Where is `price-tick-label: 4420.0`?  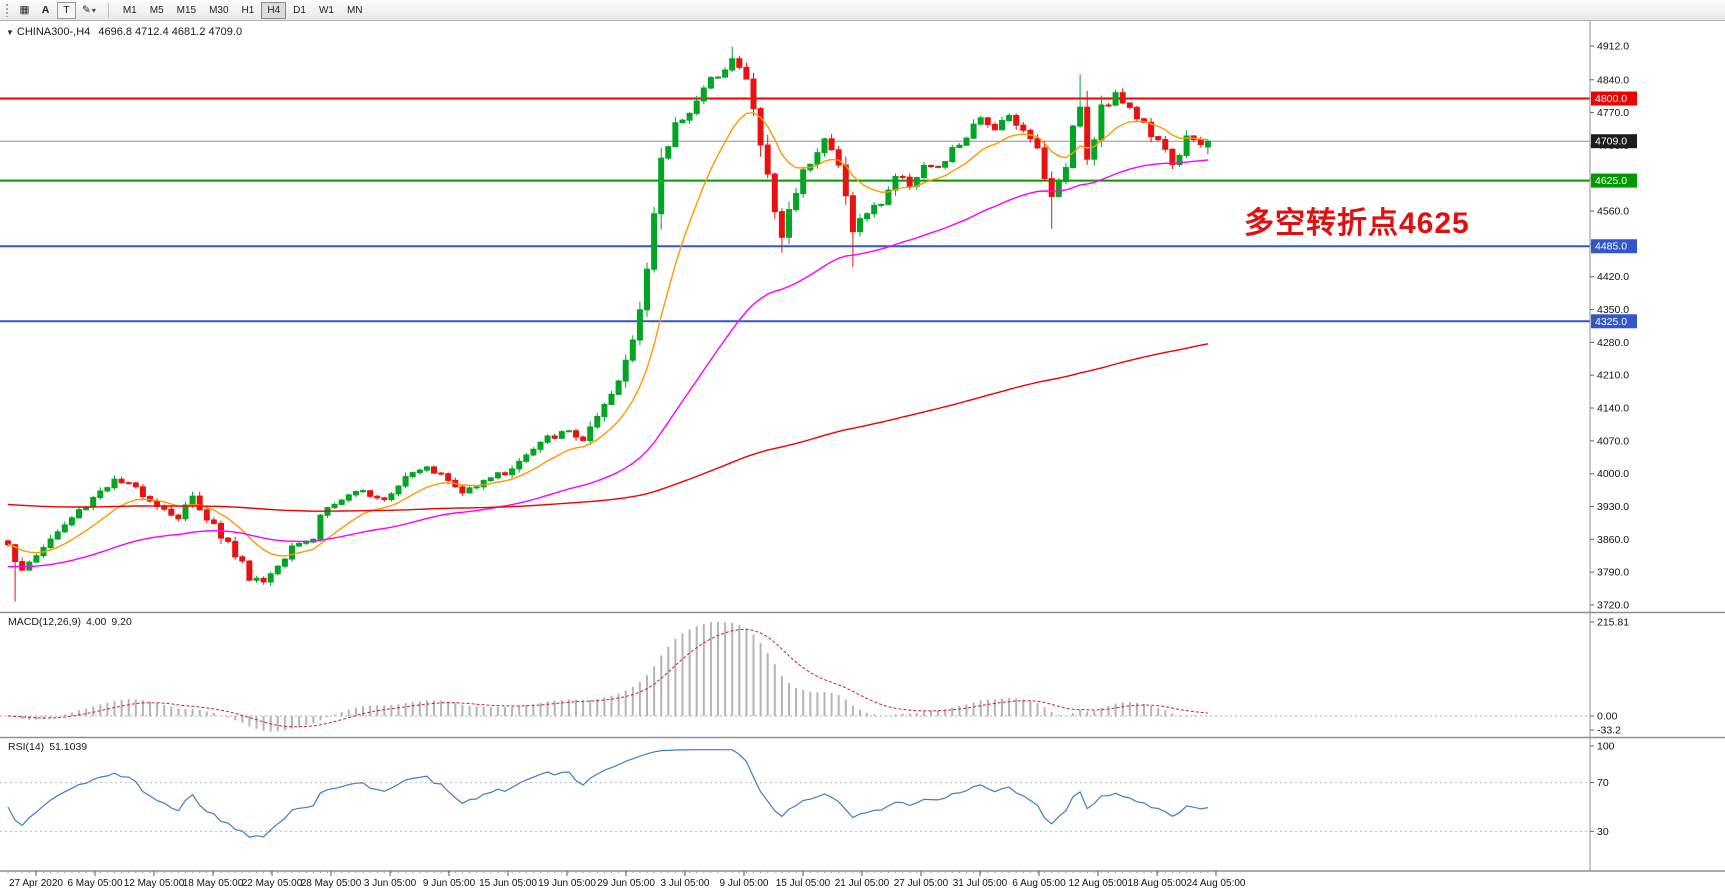
price-tick-label: 4420.0 is located at coordinates (1613, 277).